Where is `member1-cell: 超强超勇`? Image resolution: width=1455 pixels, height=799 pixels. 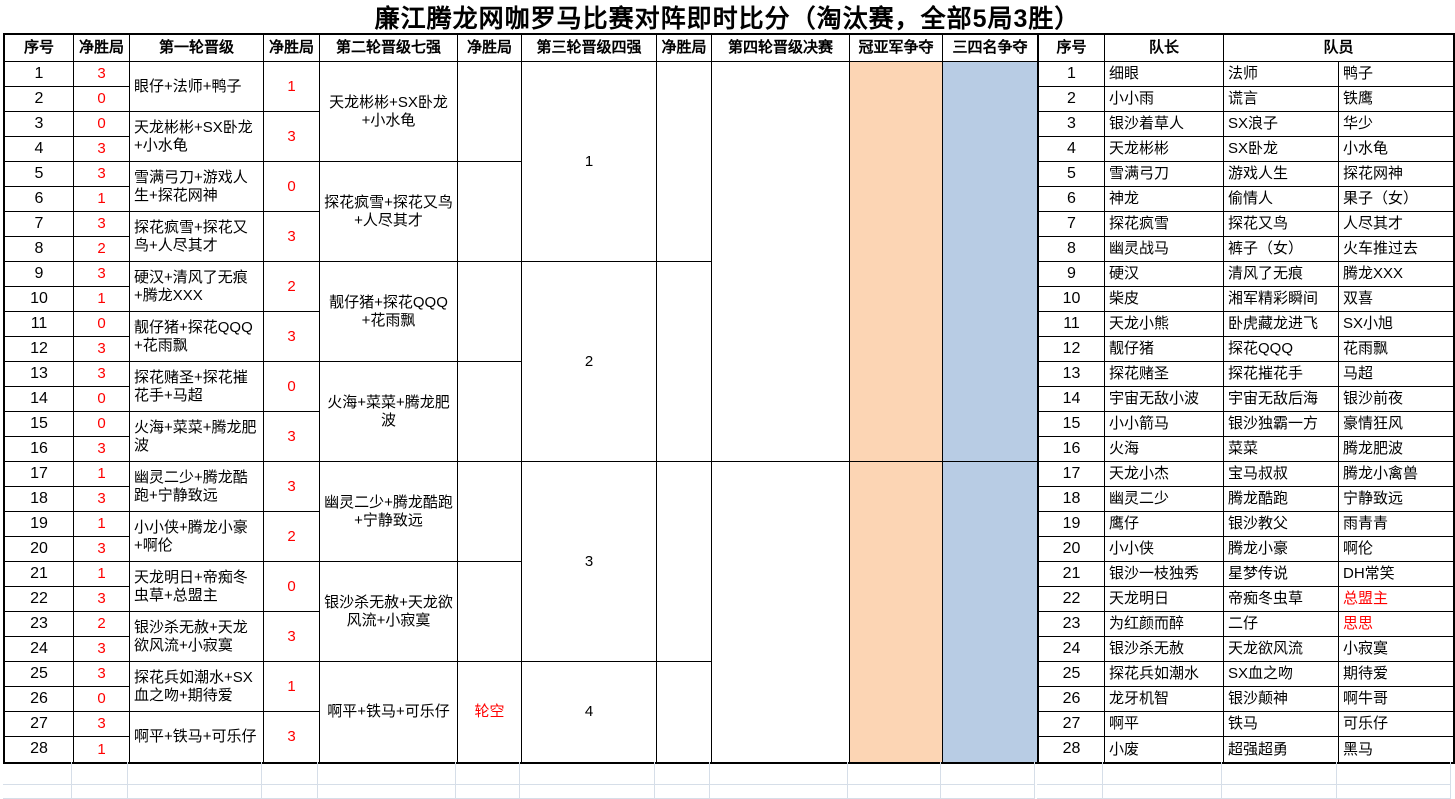
member1-cell: 超强超勇 is located at coordinates (1281, 749).